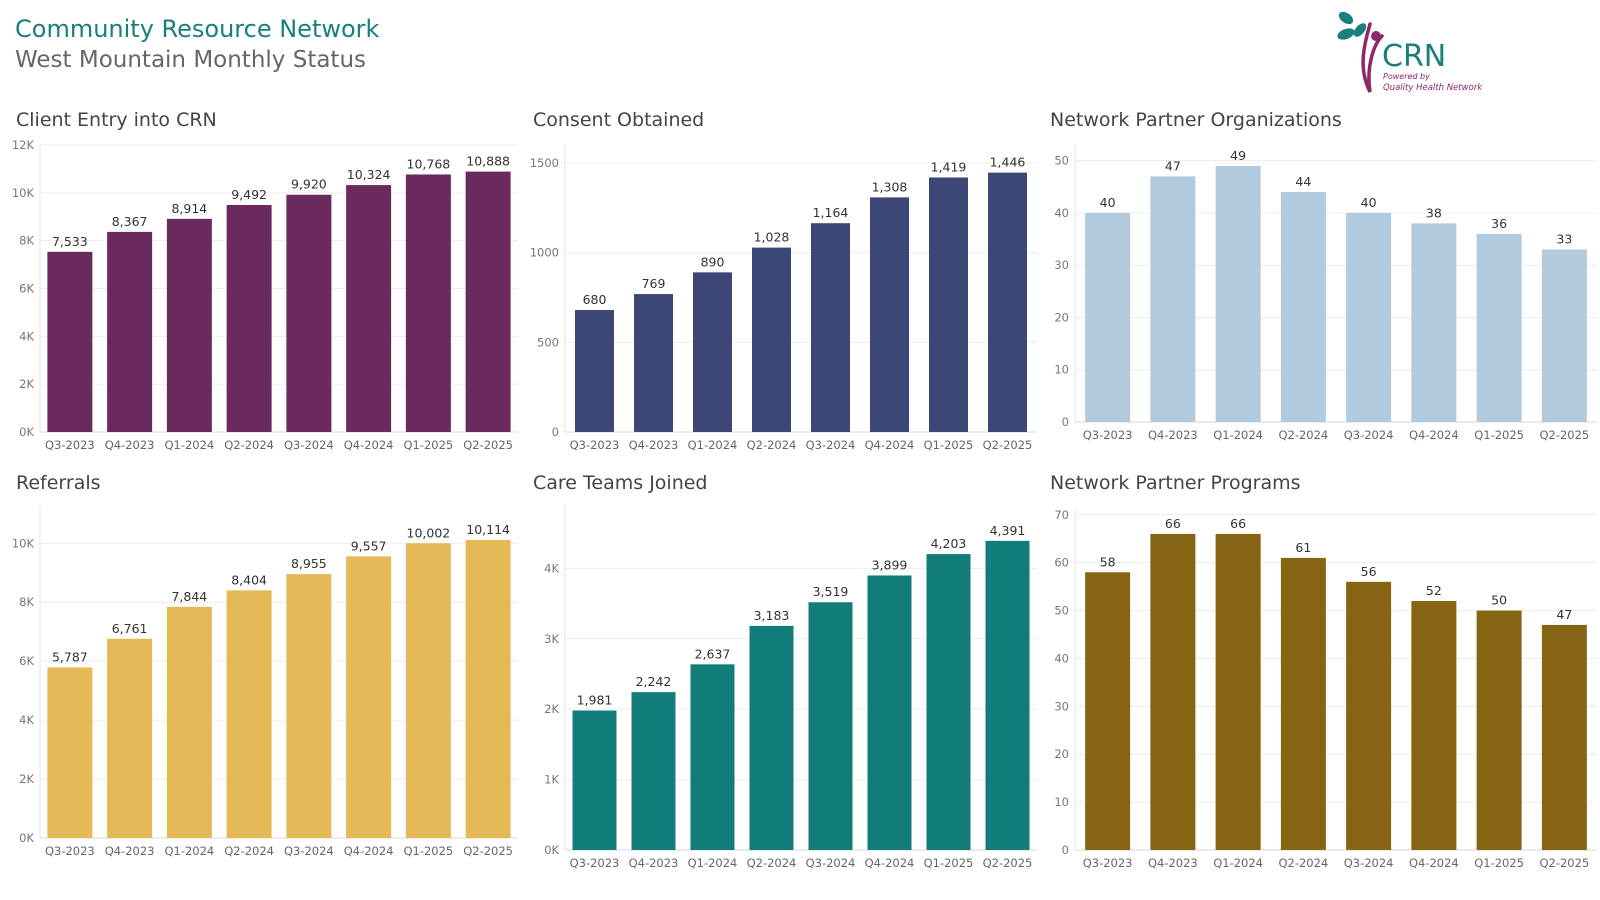 The image size is (1600, 900). Describe the element at coordinates (1303, 435) in the screenshot. I see `partner-orgs-x-tick-label: Q2-2024` at that location.